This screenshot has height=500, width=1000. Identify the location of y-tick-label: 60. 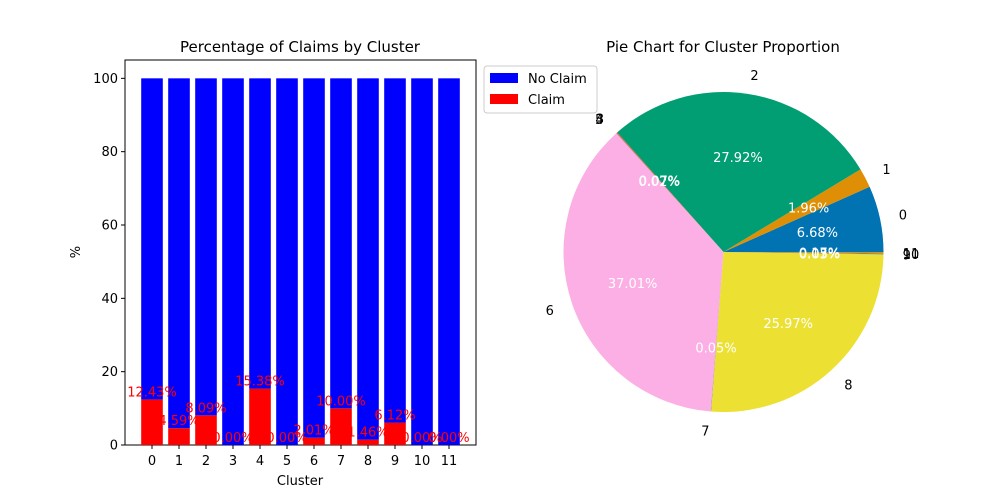
(109, 226).